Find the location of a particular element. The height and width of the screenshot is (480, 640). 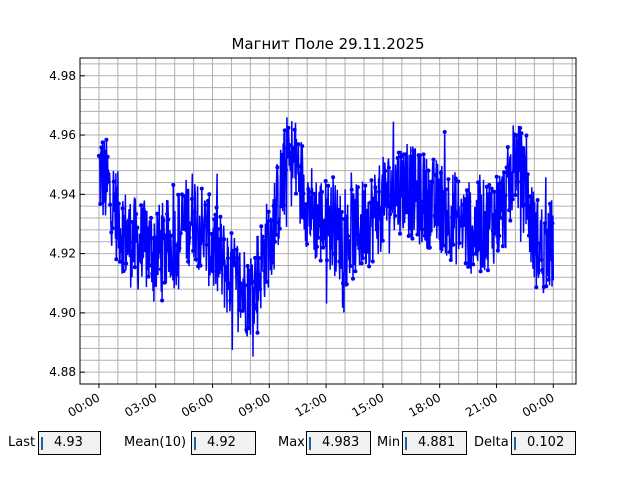

stat-field-min: 4.881 is located at coordinates (434, 443).